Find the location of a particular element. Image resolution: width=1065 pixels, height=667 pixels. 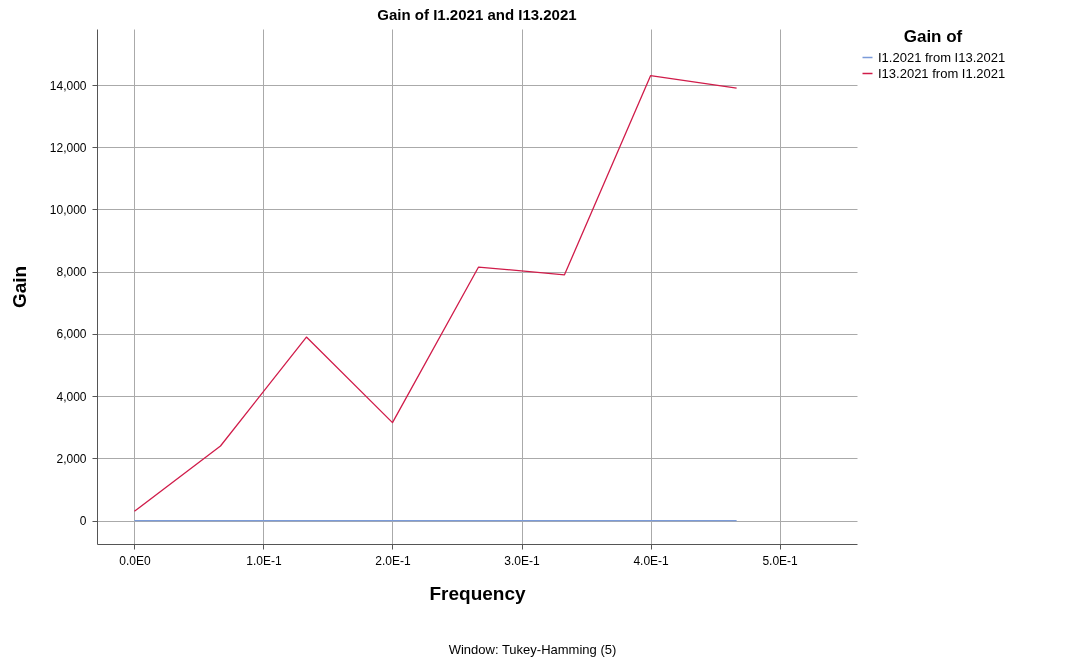

chart-title: Gain of I1.2021 and I13.2021 is located at coordinates (477, 14).